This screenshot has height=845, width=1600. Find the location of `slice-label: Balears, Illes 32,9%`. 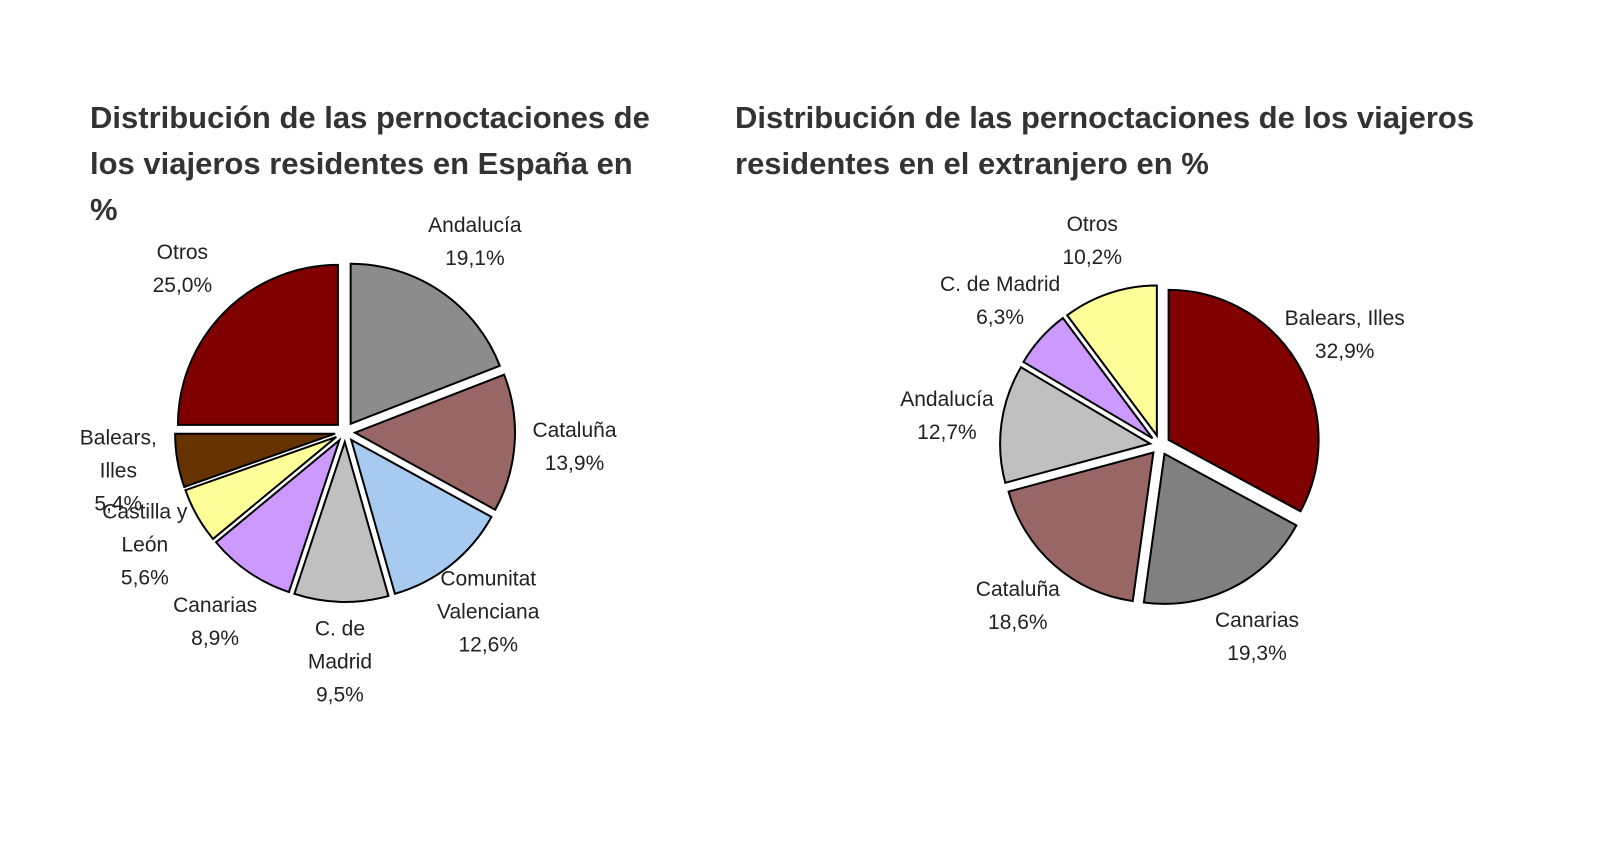

slice-label: Balears, Illes 32,9% is located at coordinates (1345, 335).